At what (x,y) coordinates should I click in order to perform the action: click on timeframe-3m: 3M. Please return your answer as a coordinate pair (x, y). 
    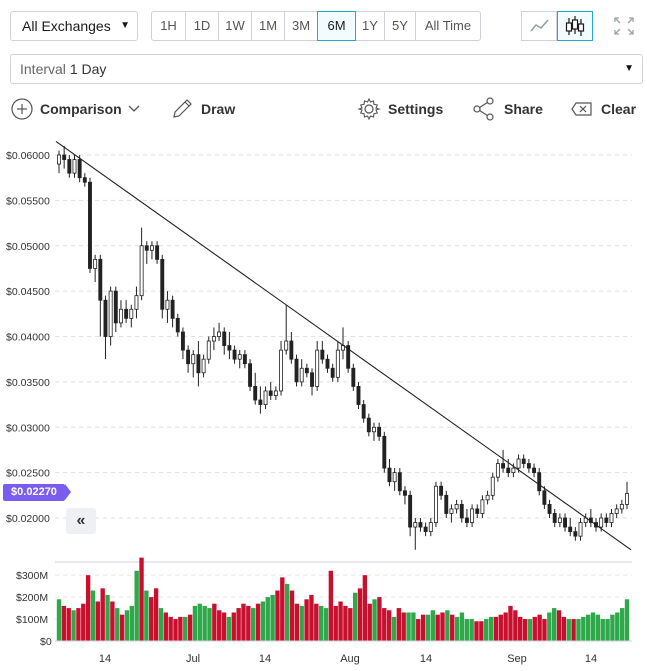
    Looking at the image, I should click on (301, 26).